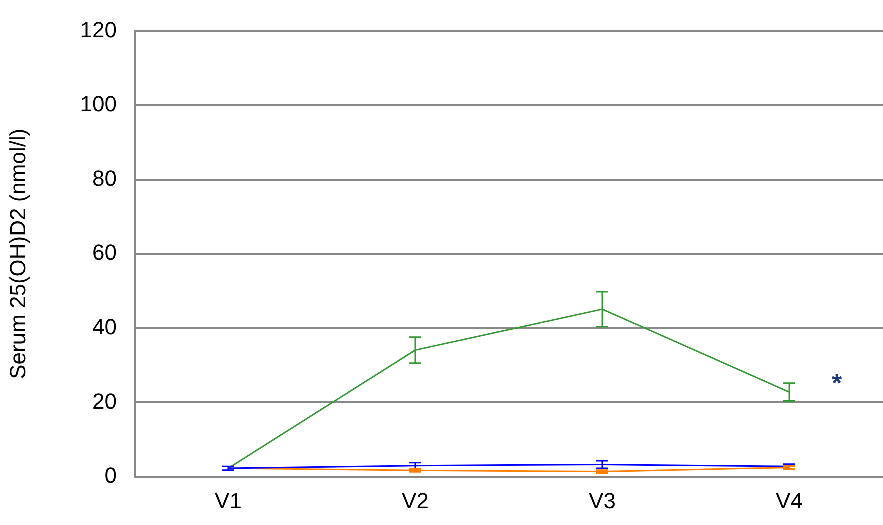  What do you see at coordinates (104, 178) in the screenshot?
I see `y-tick-label: 80` at bounding box center [104, 178].